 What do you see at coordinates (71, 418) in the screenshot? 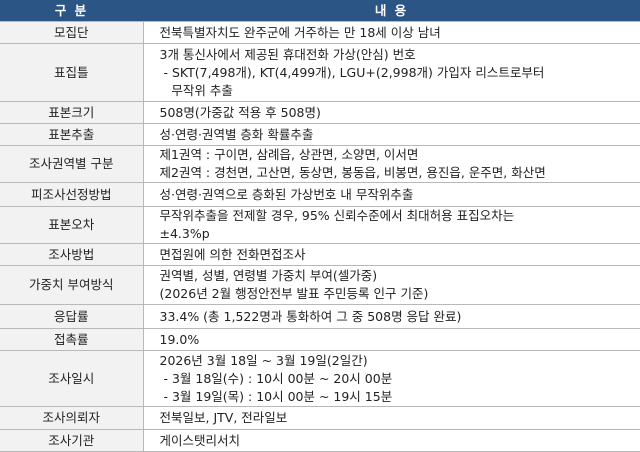
I see `row-label: 조사의뢰자` at bounding box center [71, 418].